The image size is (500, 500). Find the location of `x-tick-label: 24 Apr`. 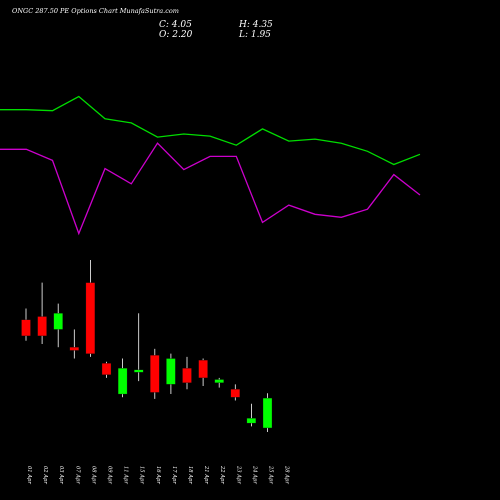

x-tick-label: 24 Apr is located at coordinates (254, 474).